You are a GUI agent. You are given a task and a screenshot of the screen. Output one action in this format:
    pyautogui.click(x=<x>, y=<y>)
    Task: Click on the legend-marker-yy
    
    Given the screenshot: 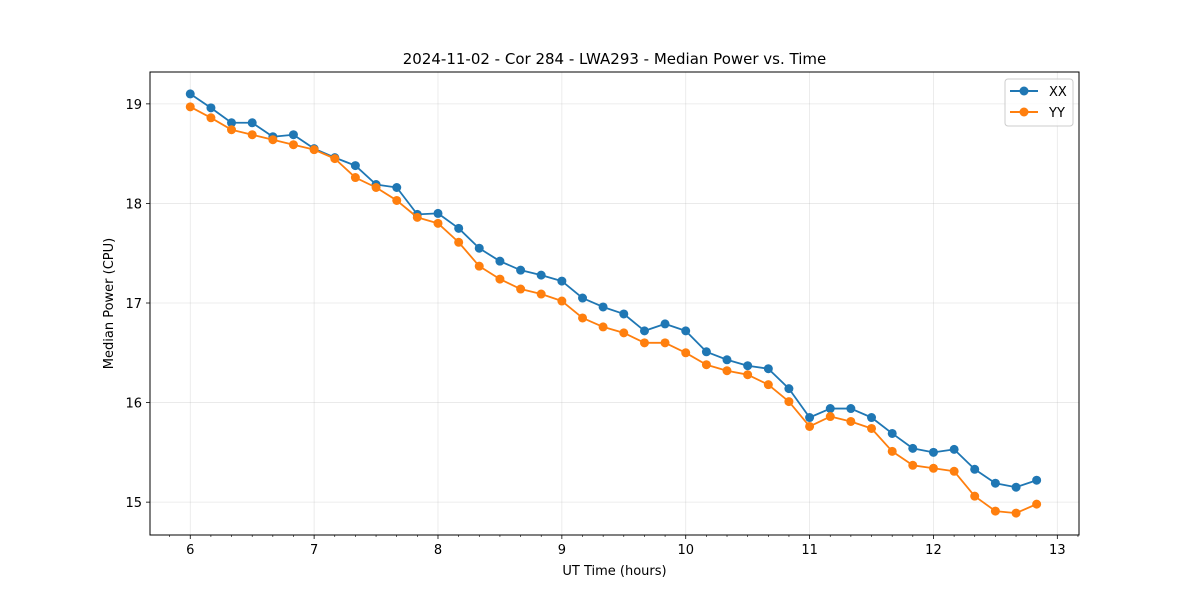 What is the action you would take?
    pyautogui.click(x=1024, y=112)
    